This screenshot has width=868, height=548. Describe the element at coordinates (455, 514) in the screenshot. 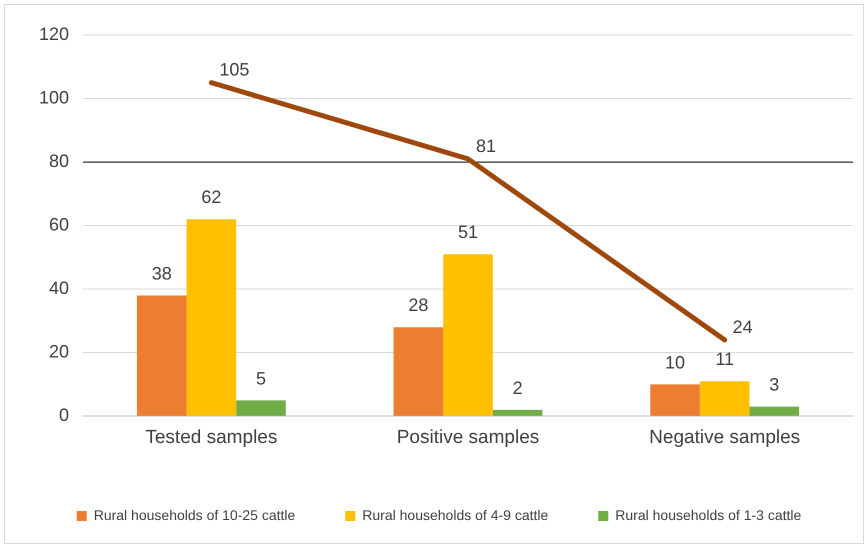

I see `legend-label: Rural households of 4-9 cattle` at that location.